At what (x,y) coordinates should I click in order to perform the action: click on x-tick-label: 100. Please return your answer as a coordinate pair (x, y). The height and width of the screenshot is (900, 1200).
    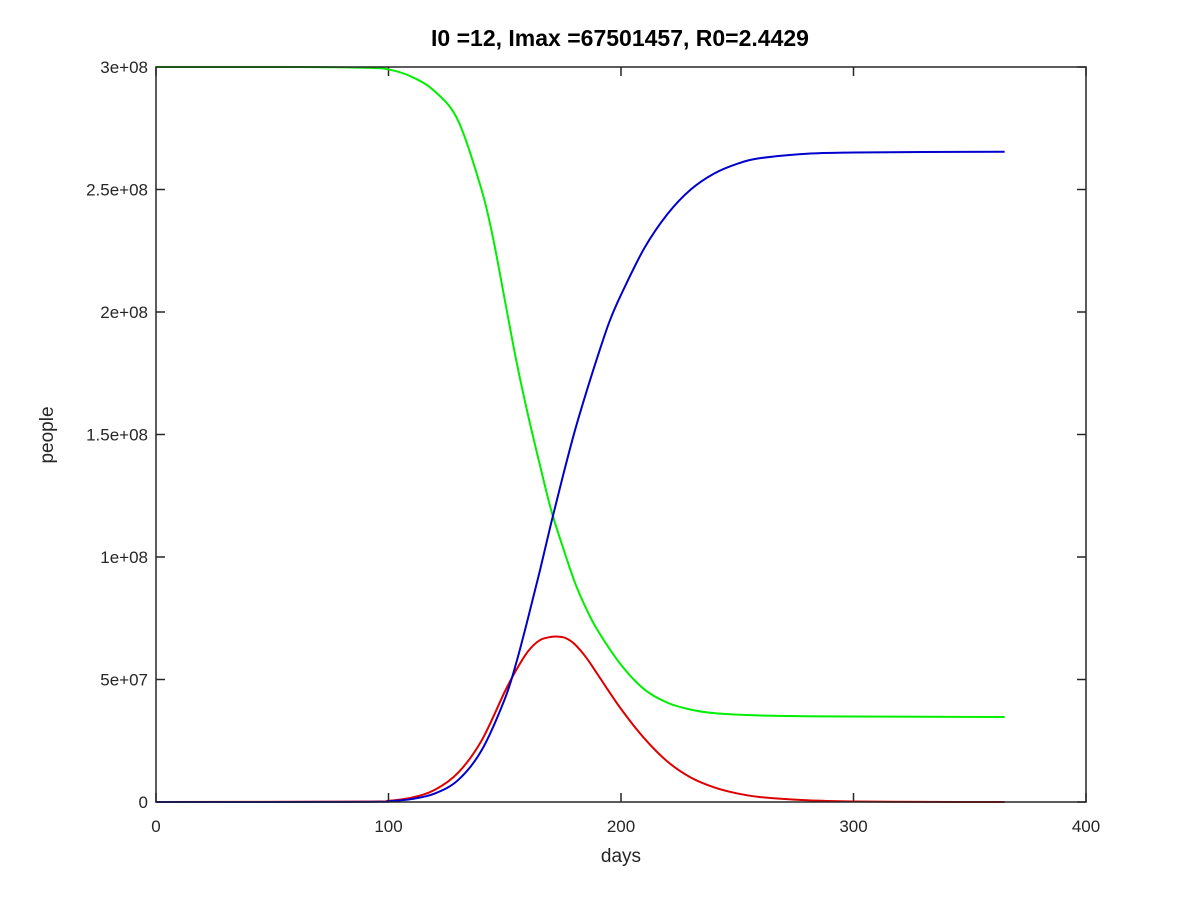
    Looking at the image, I should click on (388, 826).